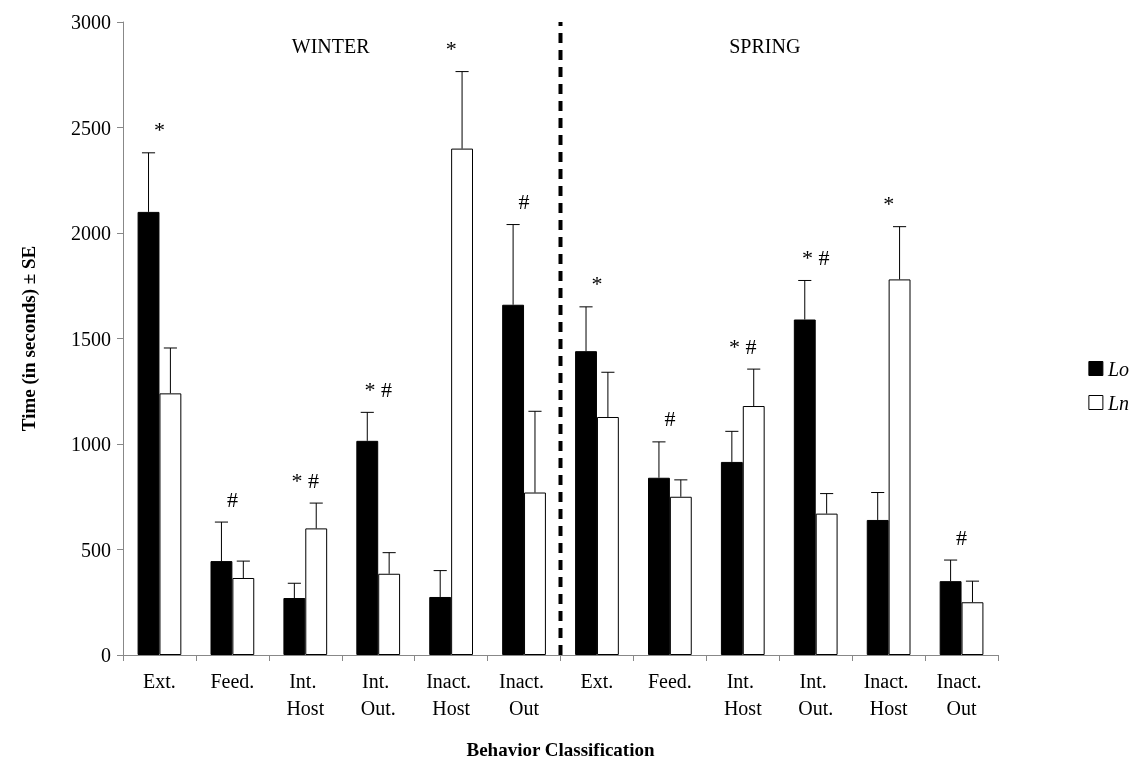 Image resolution: width=1144 pixels, height=771 pixels. I want to click on y-tick-label: 2000, so click(91, 233).